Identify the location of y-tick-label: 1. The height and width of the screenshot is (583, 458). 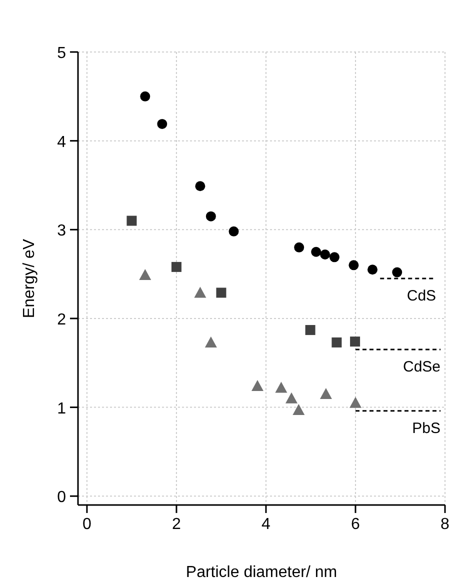
(61, 409).